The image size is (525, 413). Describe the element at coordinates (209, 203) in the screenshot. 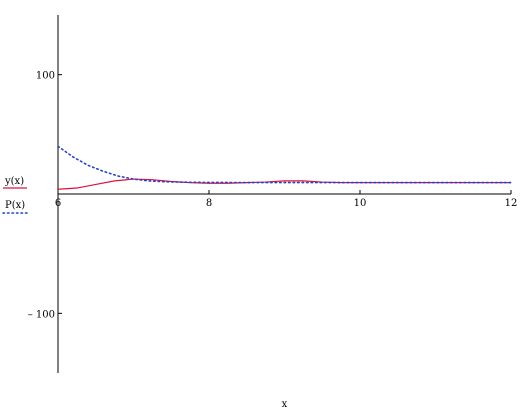

I see `x-tick-label: 8` at that location.